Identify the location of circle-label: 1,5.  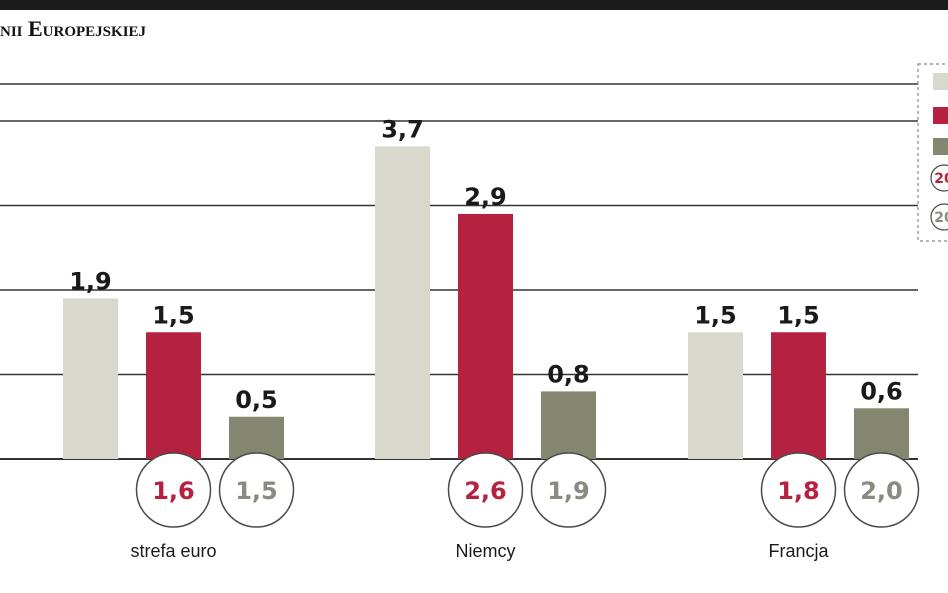
(256, 491).